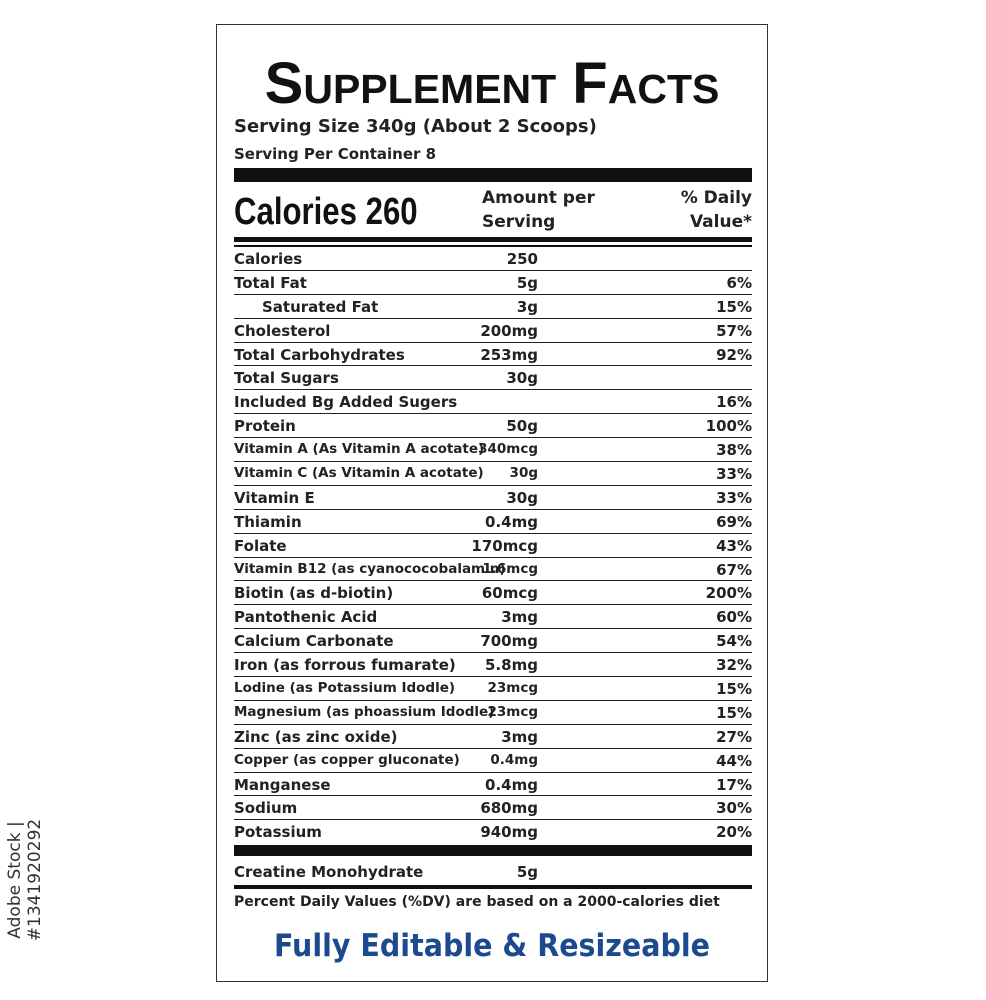 The height and width of the screenshot is (1000, 986). Describe the element at coordinates (739, 282) in the screenshot. I see `daily-value: 6%` at that location.